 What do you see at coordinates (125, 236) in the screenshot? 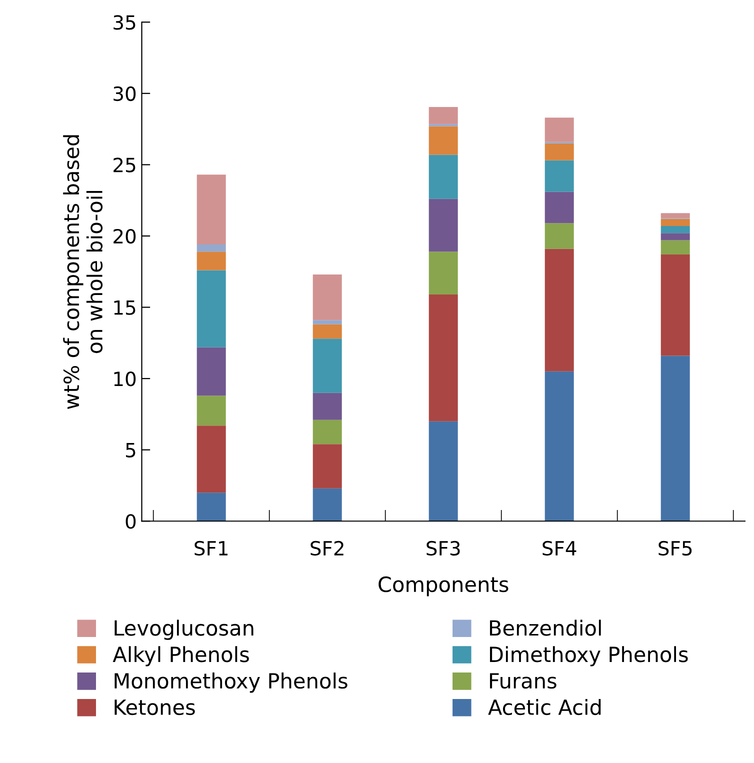
I see `y-tick-label: 20` at bounding box center [125, 236].